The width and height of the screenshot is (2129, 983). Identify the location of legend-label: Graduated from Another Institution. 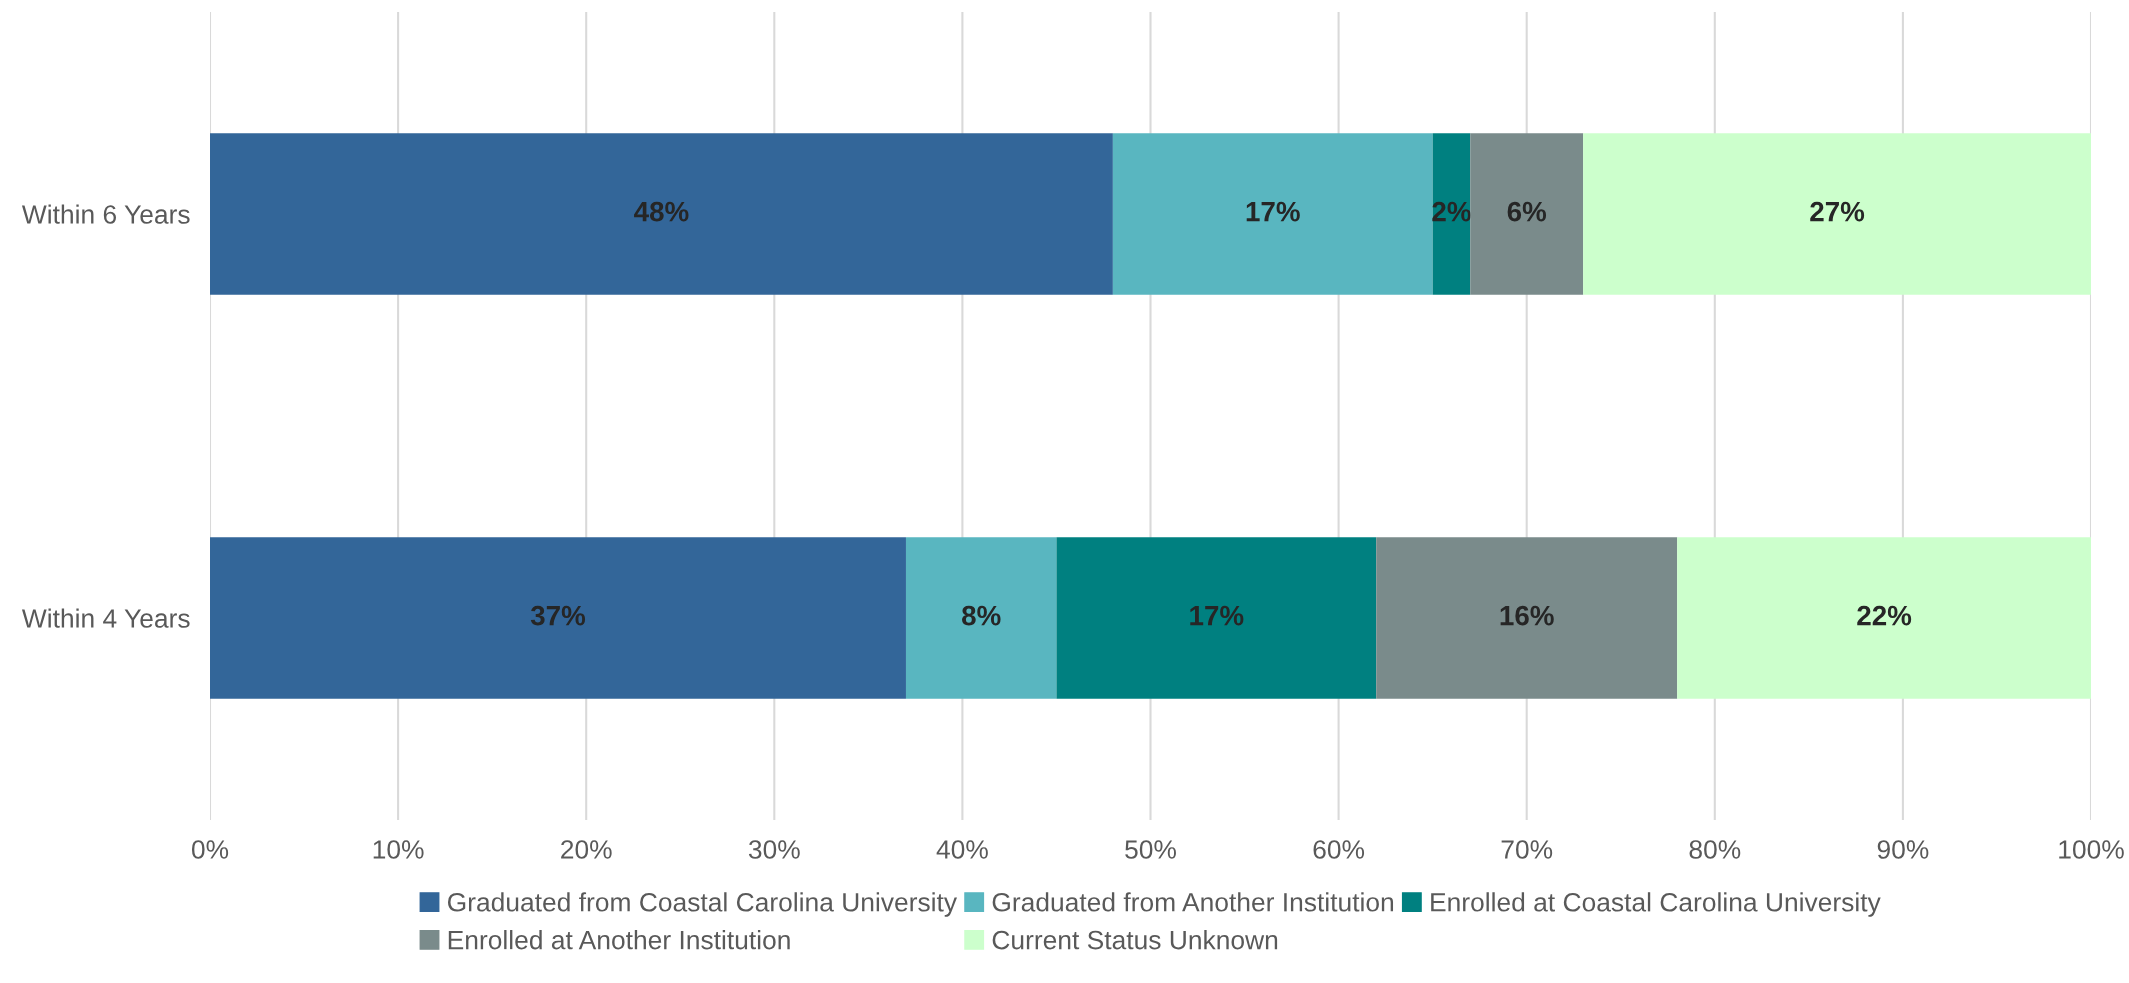
(1193, 902).